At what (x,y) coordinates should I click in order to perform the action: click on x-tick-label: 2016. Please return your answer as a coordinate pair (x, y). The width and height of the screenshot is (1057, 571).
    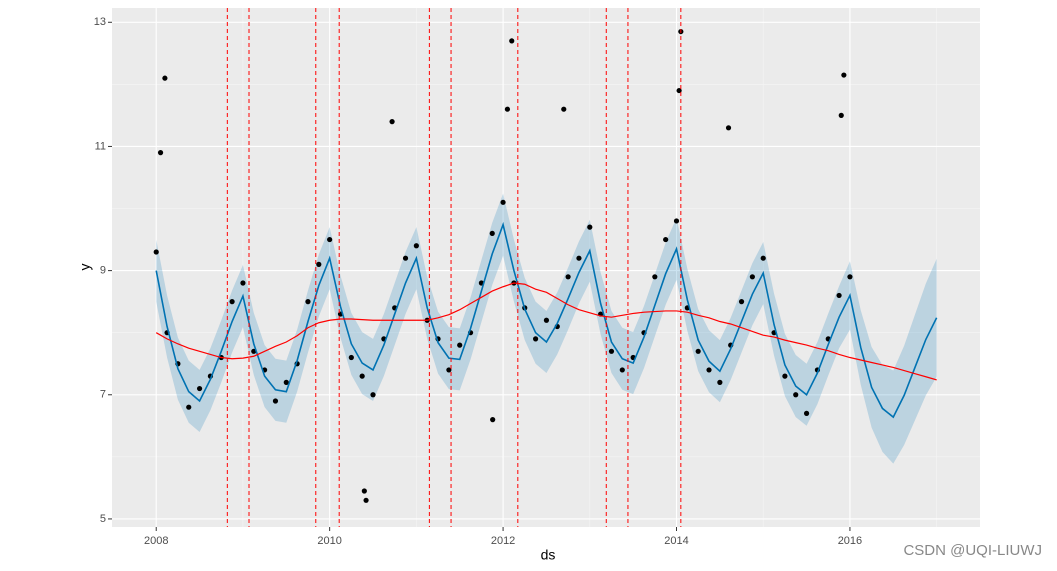
    Looking at the image, I should click on (850, 541).